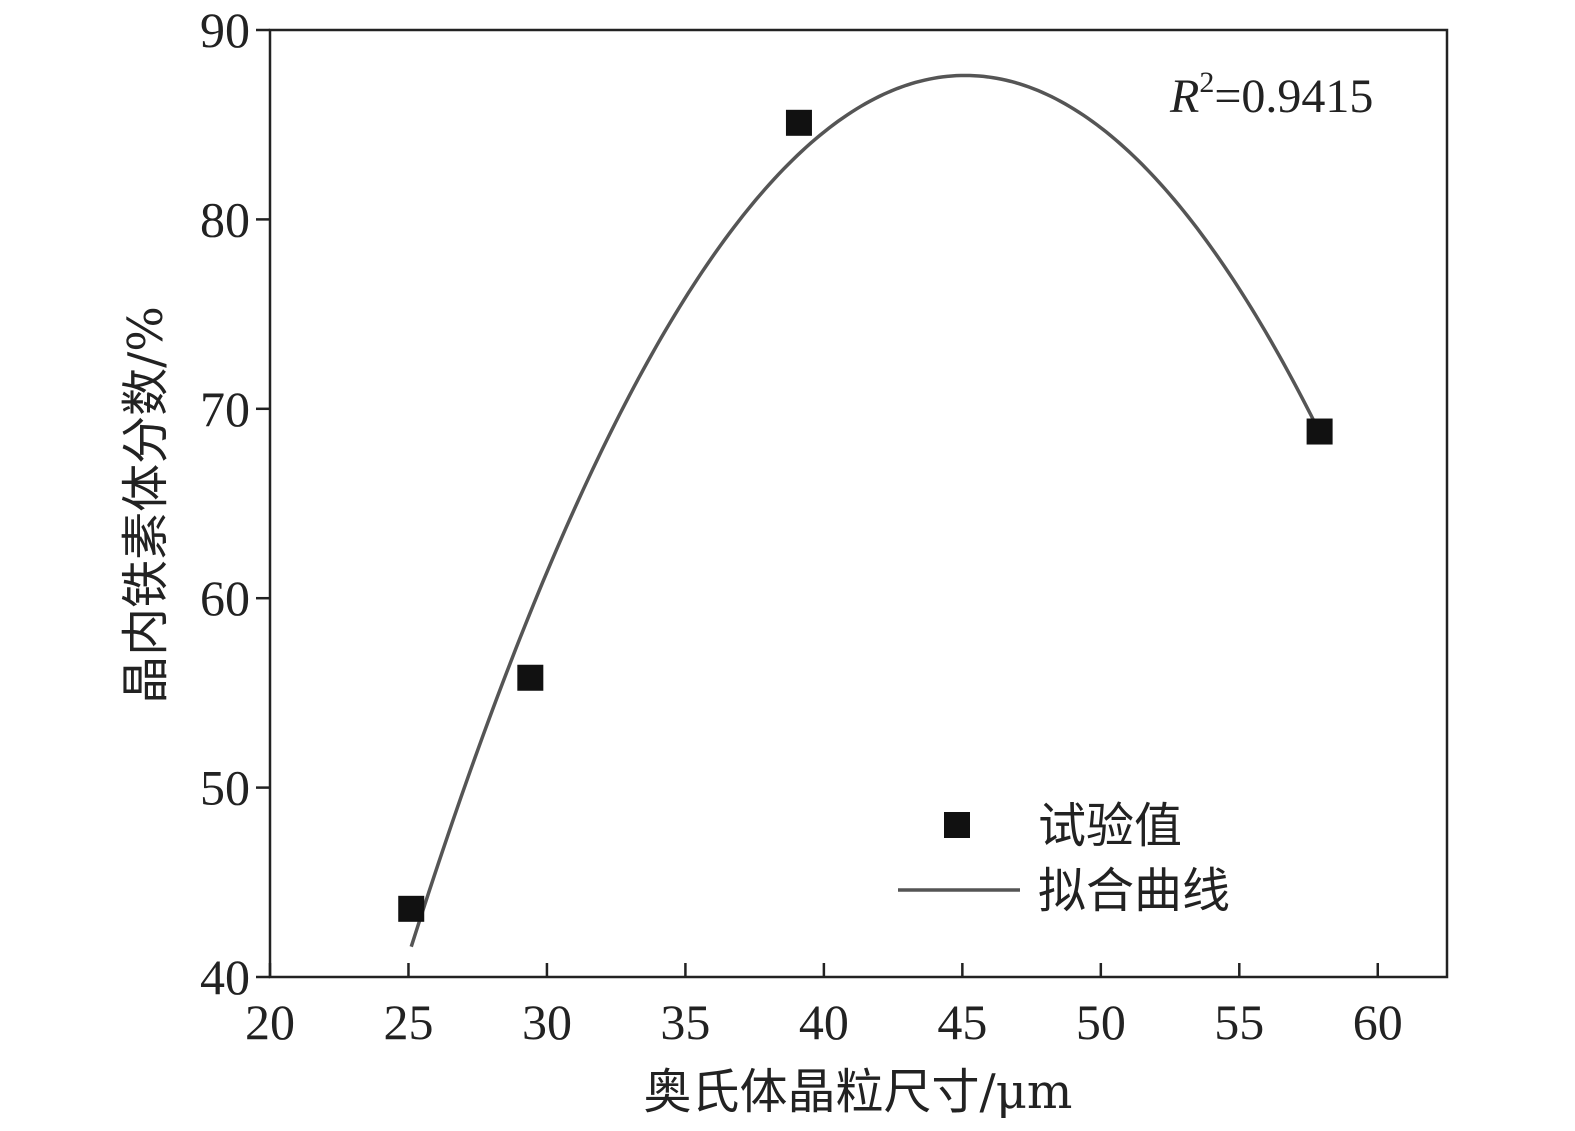 The width and height of the screenshot is (1575, 1131). I want to click on y-axis-ticks: 40 50 60 70 80 90, so click(235, 503).